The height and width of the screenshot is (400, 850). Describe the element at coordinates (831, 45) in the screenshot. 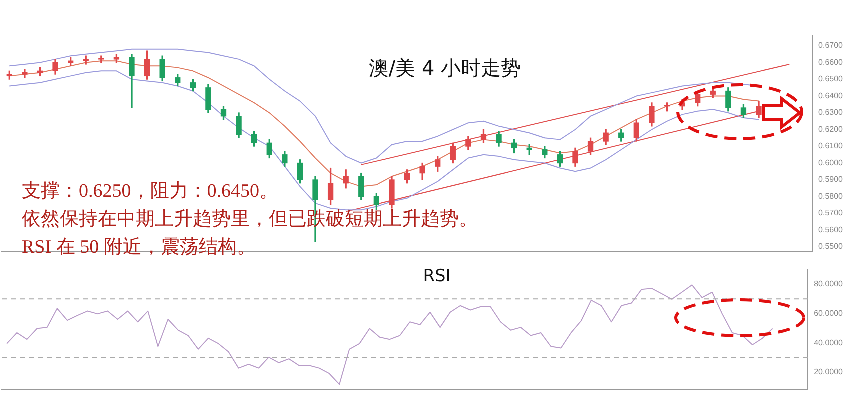

I see `y-tick-label: 0.6700` at that location.